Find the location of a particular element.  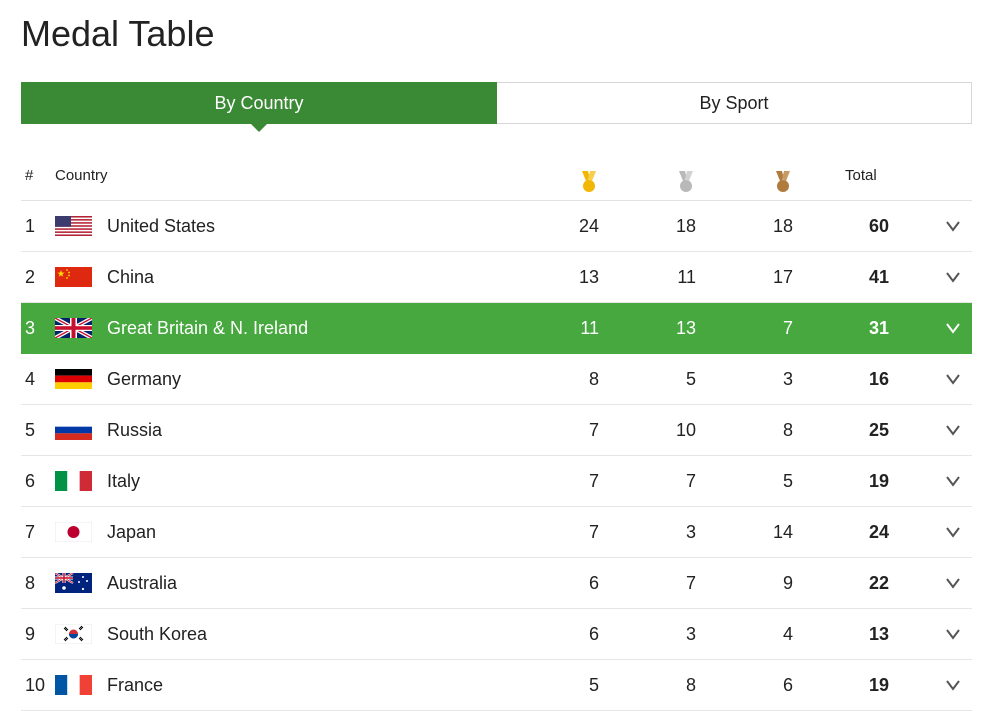

bronze-count: 14 is located at coordinates (782, 532).